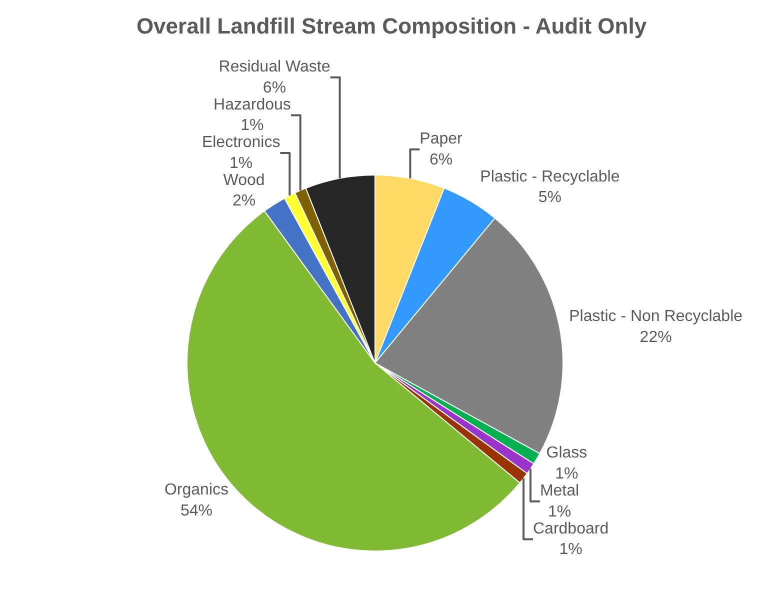 The height and width of the screenshot is (611, 783). Describe the element at coordinates (274, 67) in the screenshot. I see `slice-label: Residual Waste` at that location.